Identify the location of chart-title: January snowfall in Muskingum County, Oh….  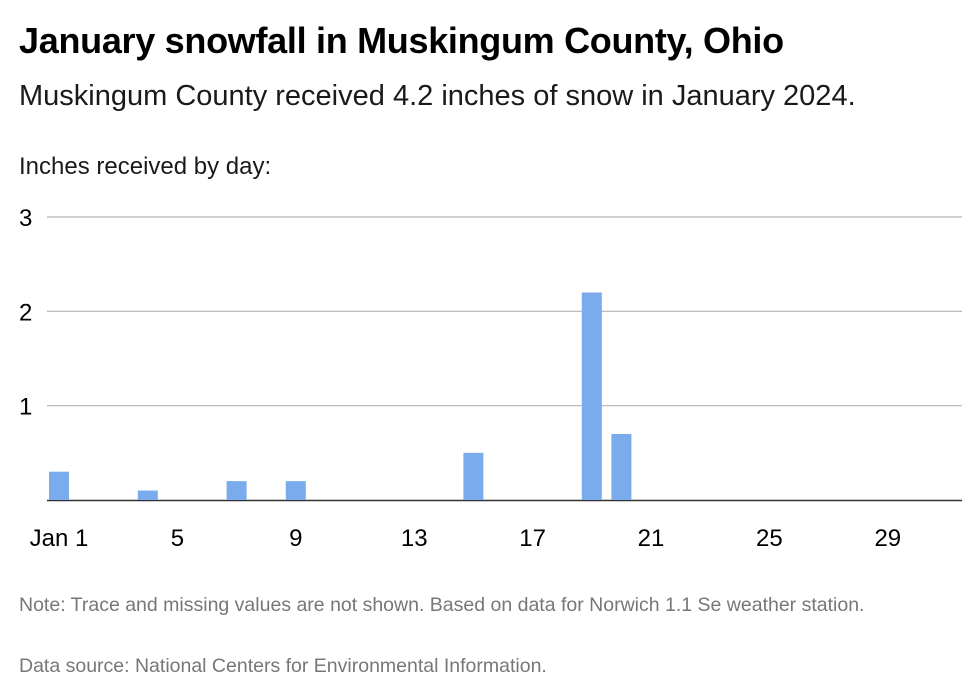
(401, 40).